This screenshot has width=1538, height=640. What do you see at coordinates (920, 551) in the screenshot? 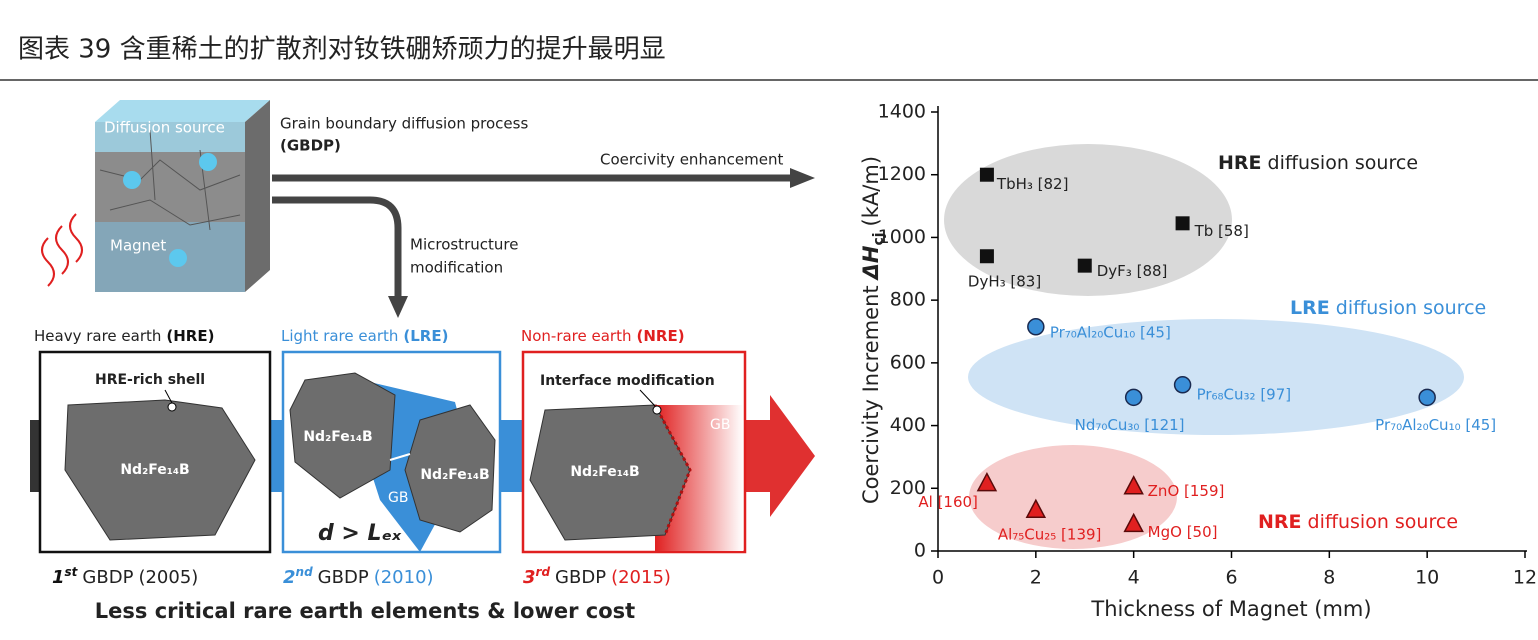
I see `y-tick-label: 0` at bounding box center [920, 551].